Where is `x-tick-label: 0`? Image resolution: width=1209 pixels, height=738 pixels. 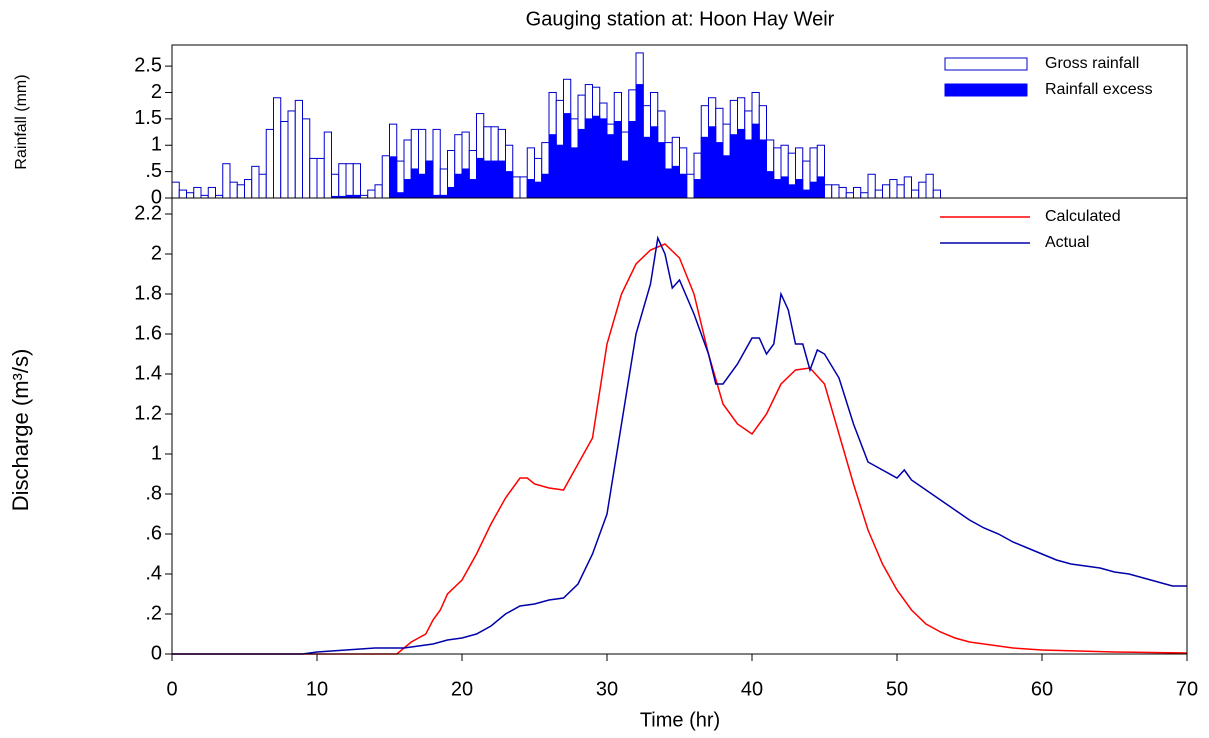
x-tick-label: 0 is located at coordinates (171, 689).